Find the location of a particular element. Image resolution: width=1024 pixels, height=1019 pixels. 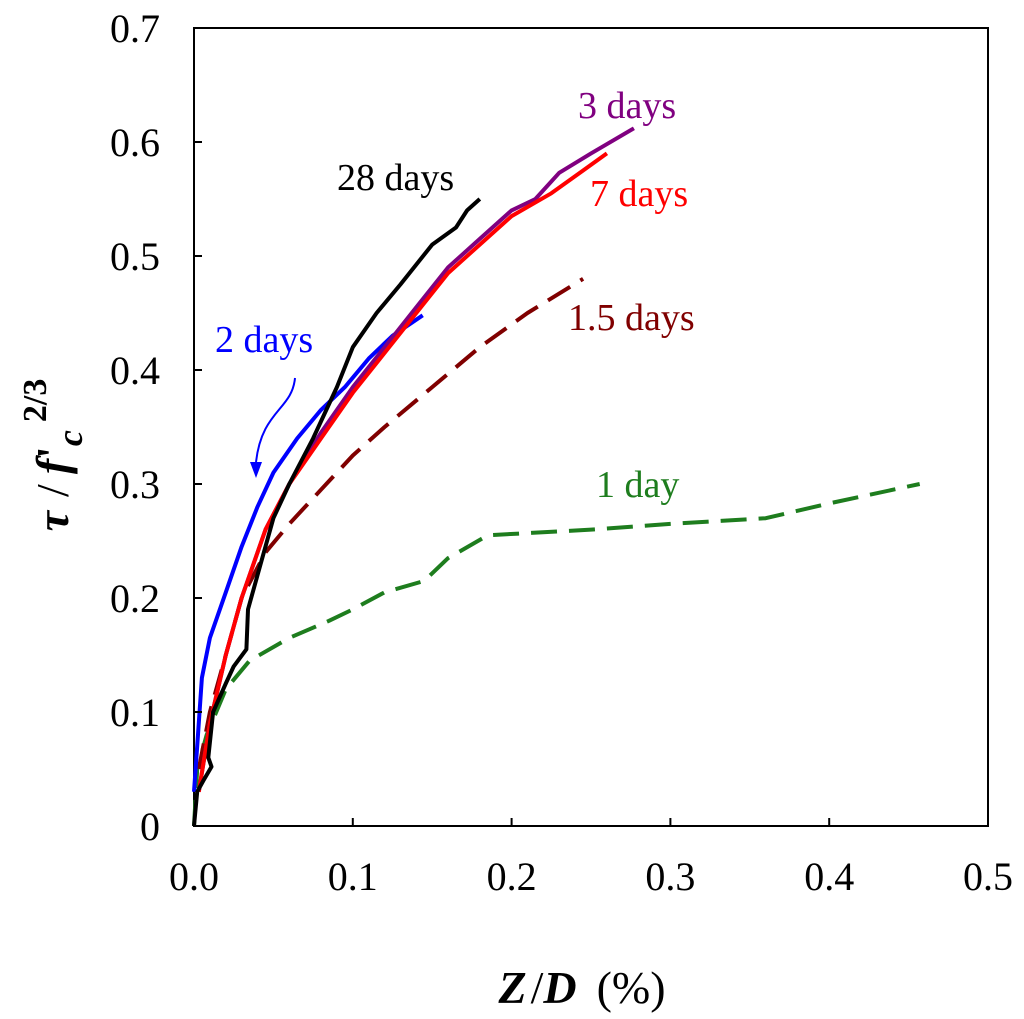

y-axis-title-group: τ / f'c 2/3 is located at coordinates (53, 455).